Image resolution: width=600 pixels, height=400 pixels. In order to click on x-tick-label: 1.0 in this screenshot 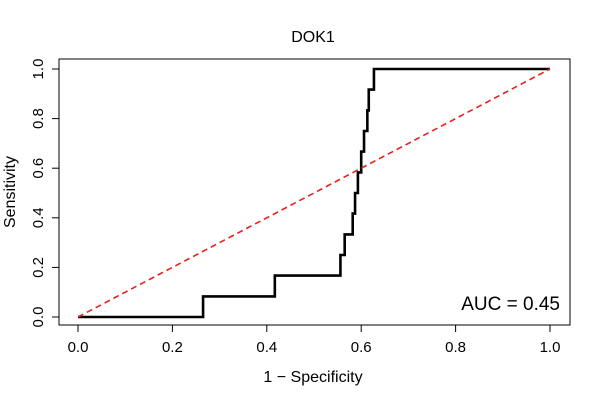, I will do `click(550, 347)`.